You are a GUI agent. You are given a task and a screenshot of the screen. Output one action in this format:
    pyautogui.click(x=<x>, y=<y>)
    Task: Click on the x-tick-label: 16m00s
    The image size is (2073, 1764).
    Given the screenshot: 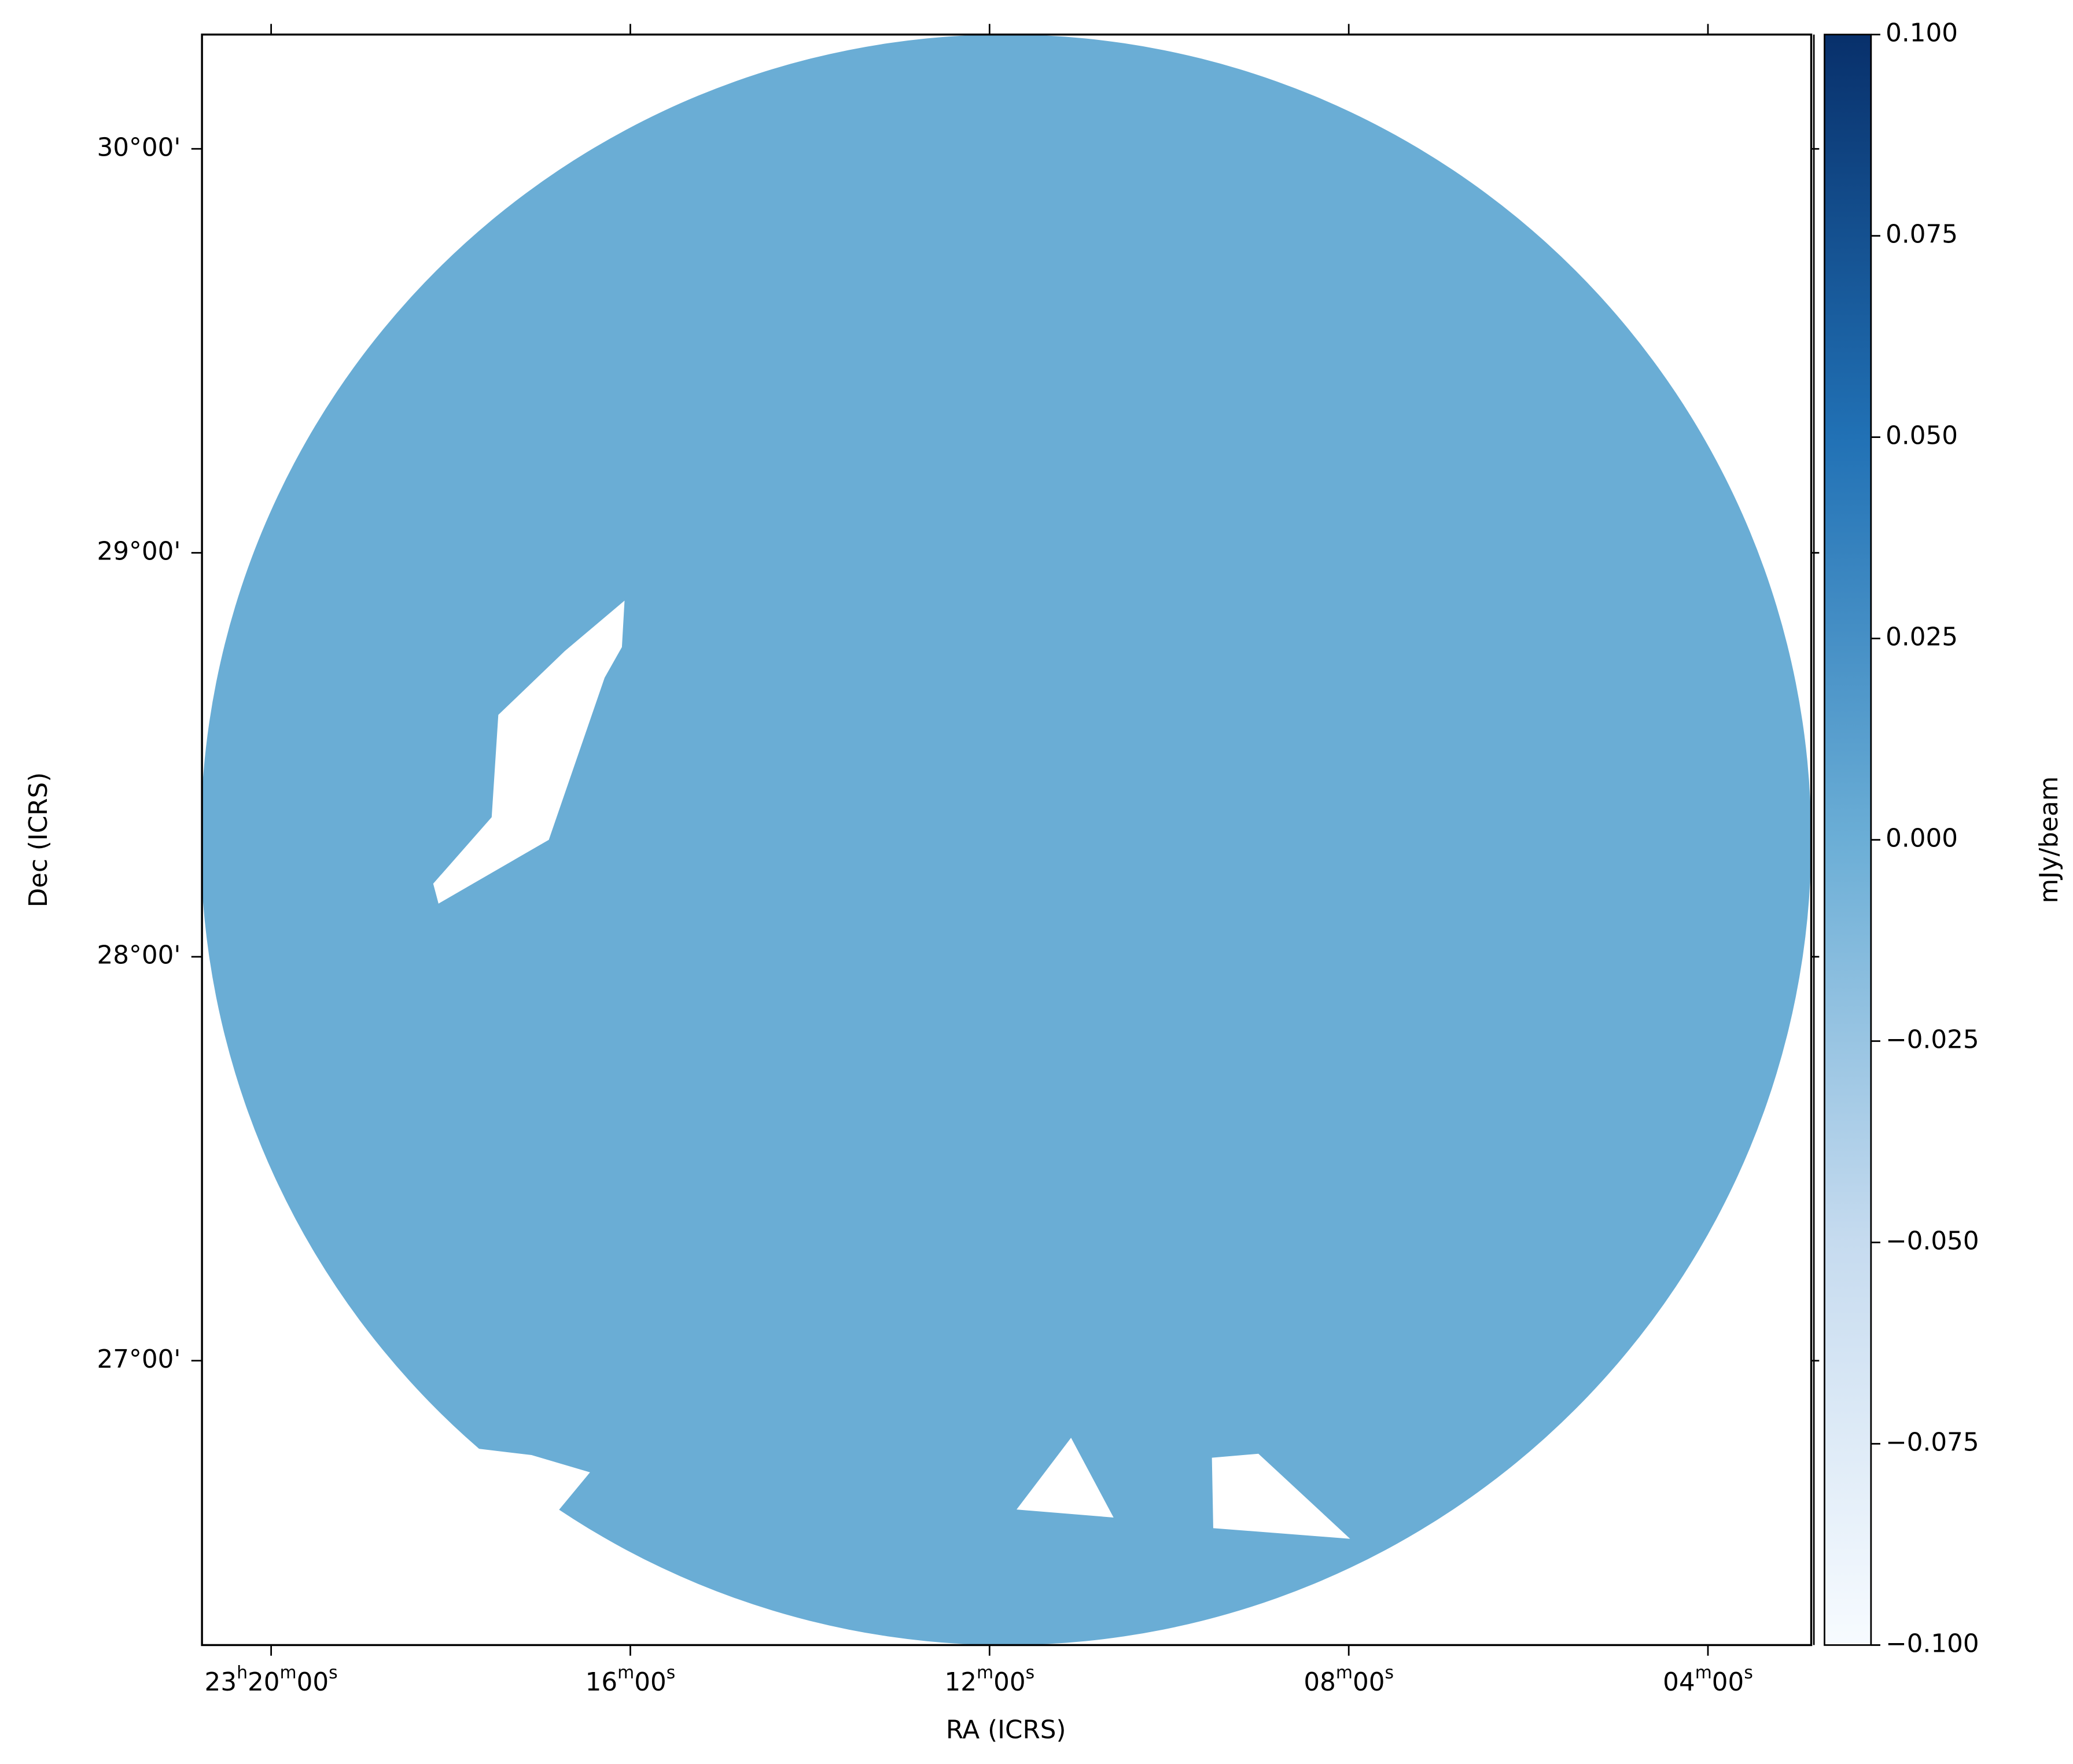 What is the action you would take?
    pyautogui.click(x=631, y=1680)
    